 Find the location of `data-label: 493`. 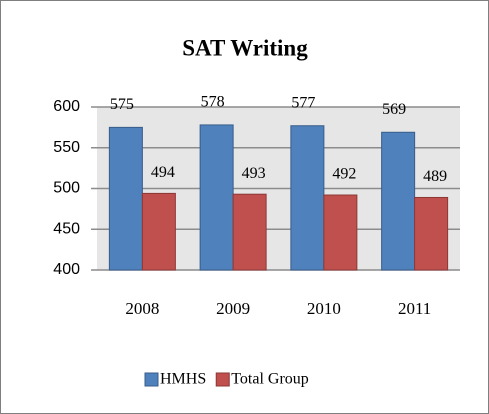

data-label: 493 is located at coordinates (254, 173).